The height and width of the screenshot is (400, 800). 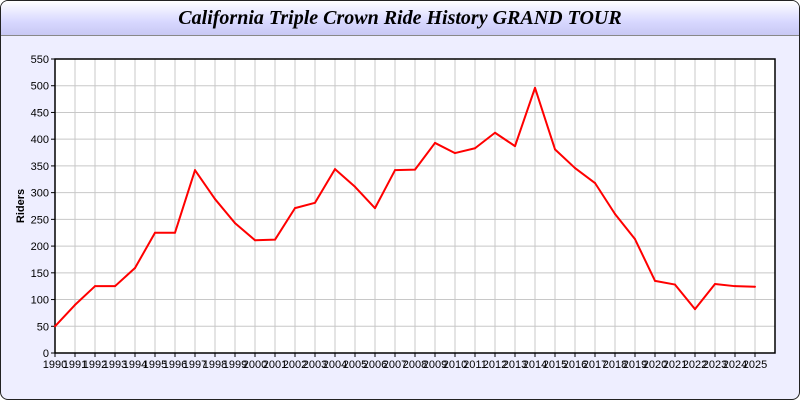 I want to click on x-tick-label: 2000, so click(x=255, y=365).